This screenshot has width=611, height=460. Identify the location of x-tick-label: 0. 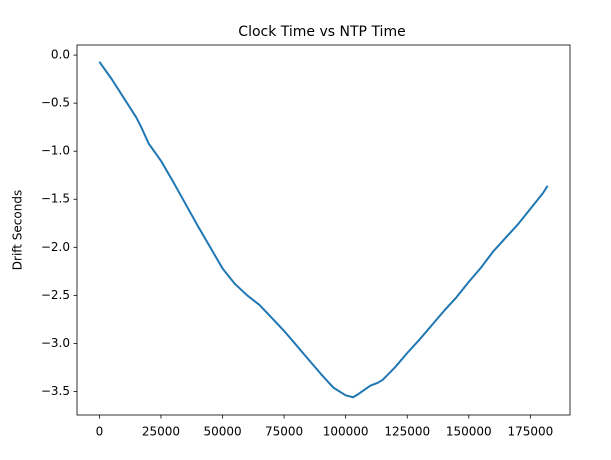
(100, 432).